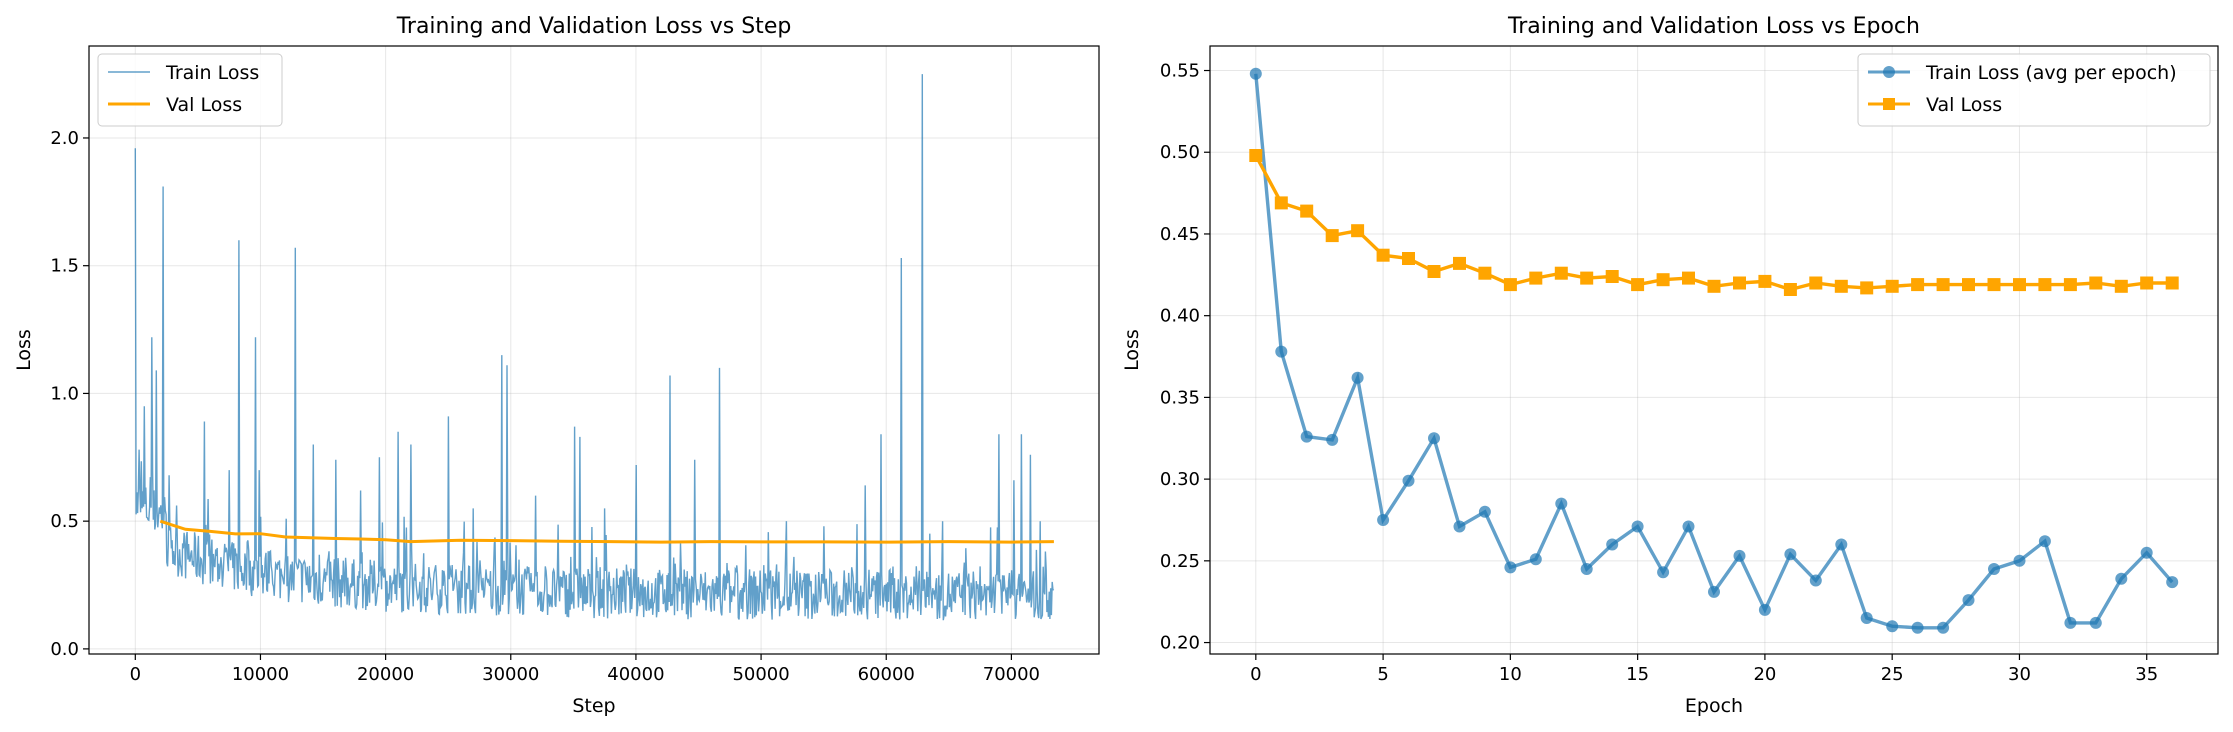 This screenshot has height=732, width=2233. Describe the element at coordinates (1382, 674) in the screenshot. I see `x-tick-label: 5` at that location.